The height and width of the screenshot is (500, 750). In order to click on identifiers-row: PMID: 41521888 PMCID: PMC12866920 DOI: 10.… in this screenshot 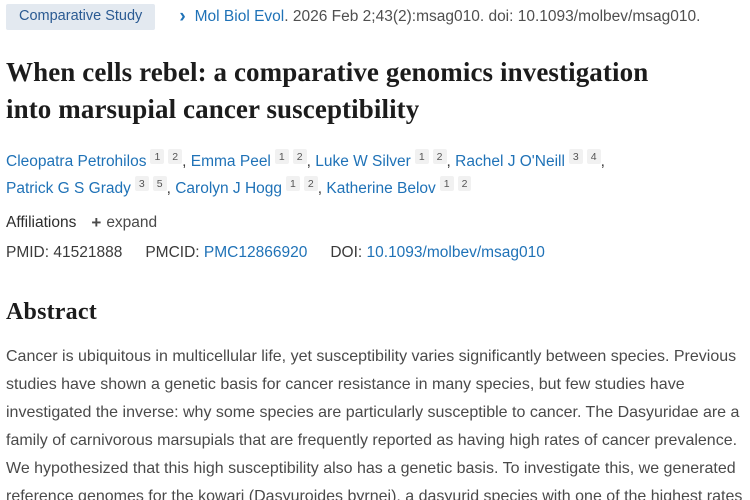, I will do `click(374, 253)`.